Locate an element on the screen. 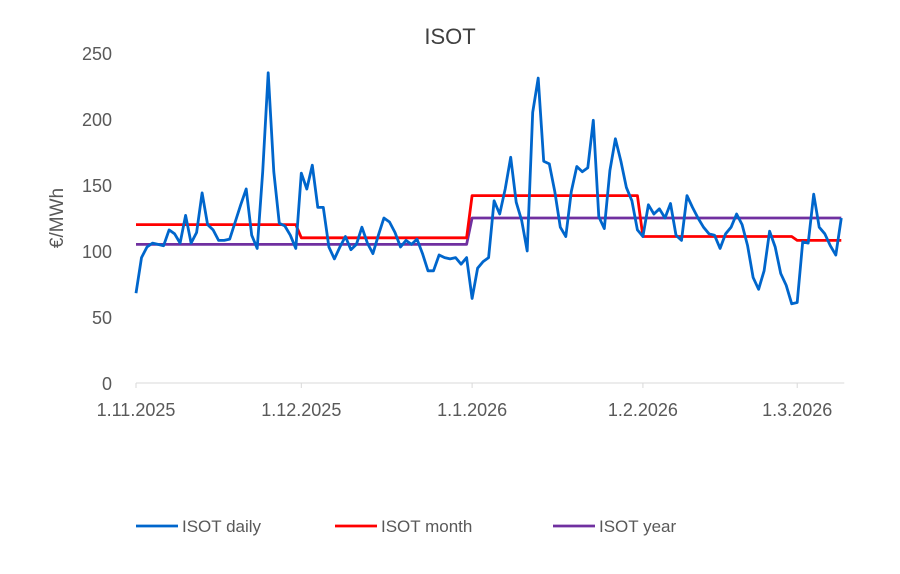 The image size is (900, 574). x-tick-label: 1.2.2026 is located at coordinates (643, 410).